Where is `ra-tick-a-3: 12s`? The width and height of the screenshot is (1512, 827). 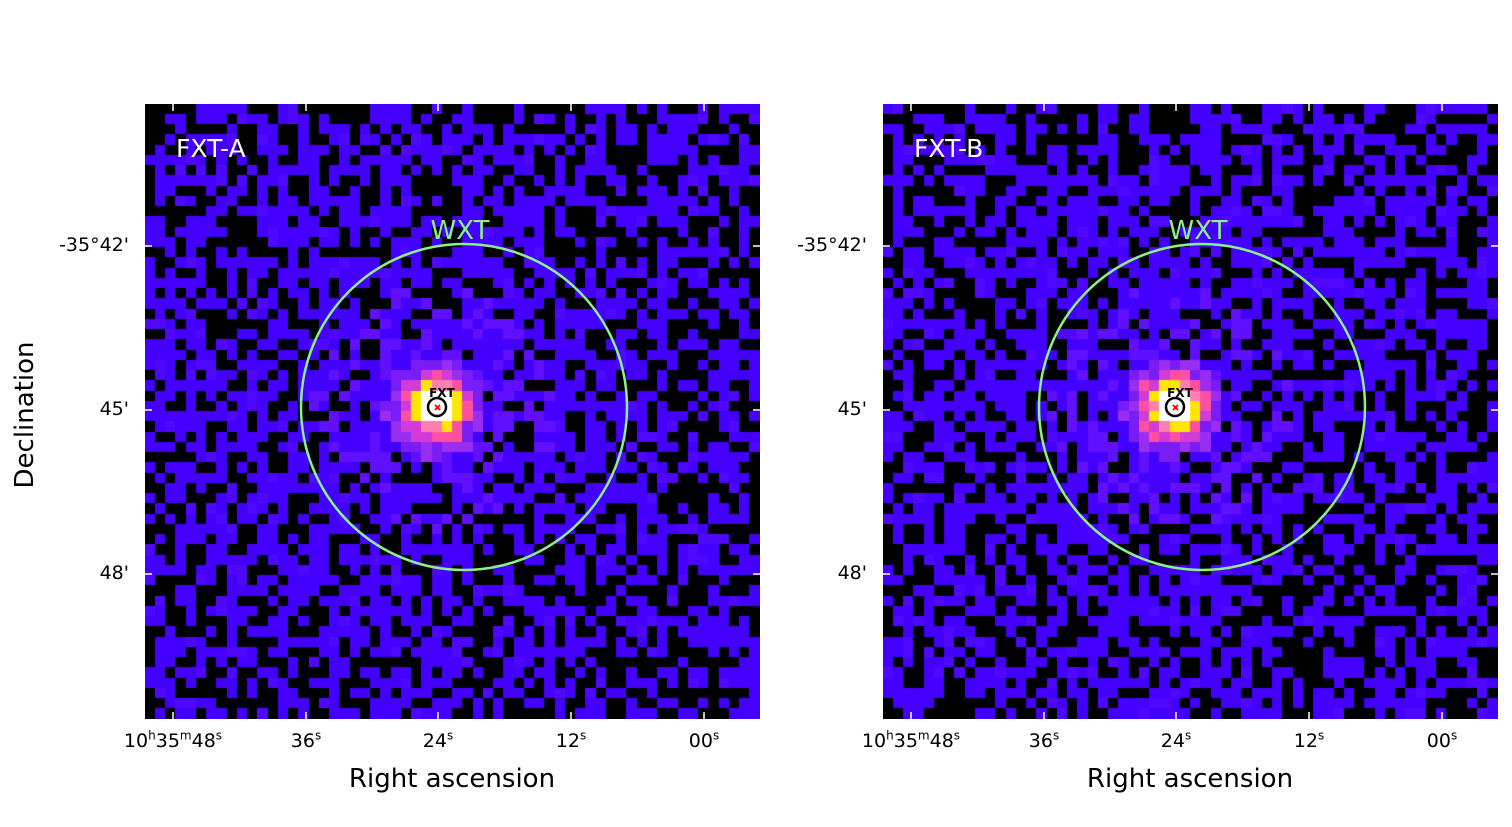
ra-tick-a-3: 12s is located at coordinates (571, 741).